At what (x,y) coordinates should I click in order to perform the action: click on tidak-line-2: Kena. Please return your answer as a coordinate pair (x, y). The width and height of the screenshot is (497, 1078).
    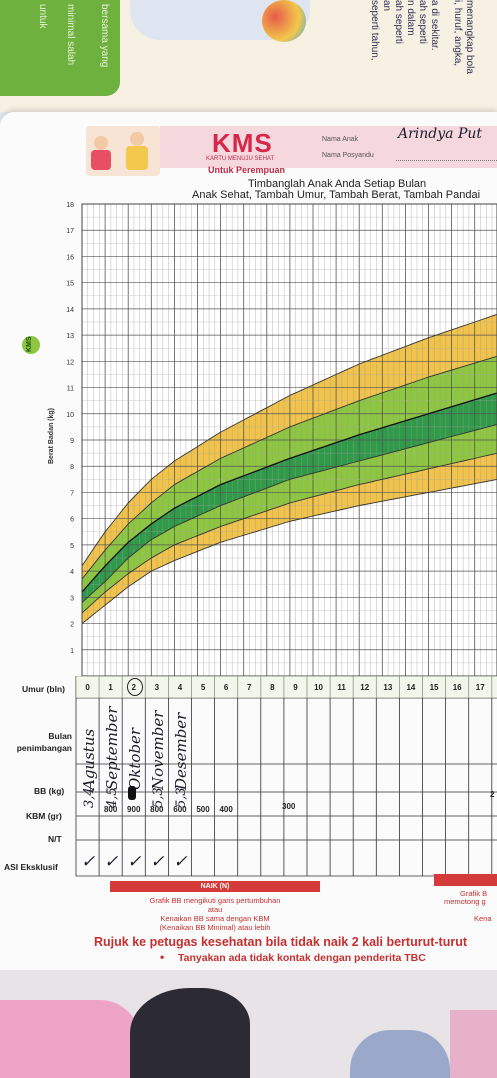
    Looking at the image, I should click on (483, 918).